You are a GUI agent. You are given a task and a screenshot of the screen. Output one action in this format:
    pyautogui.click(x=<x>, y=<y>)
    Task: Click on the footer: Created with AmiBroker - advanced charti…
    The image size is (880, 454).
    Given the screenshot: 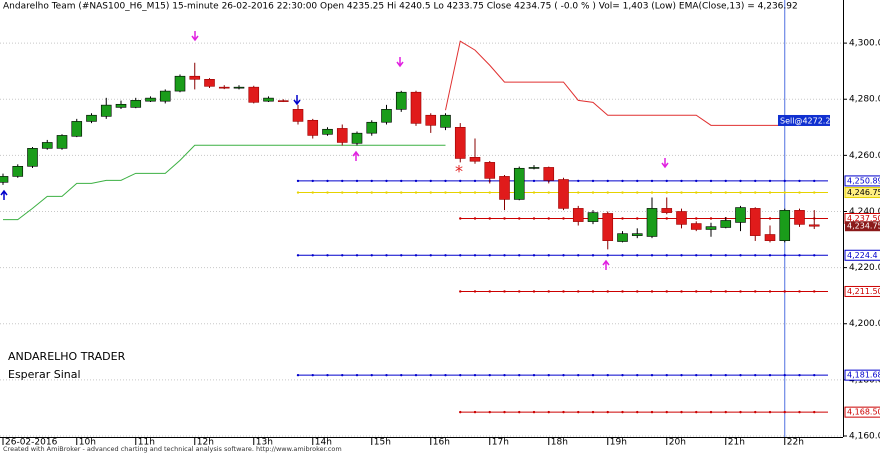 What is the action you would take?
    pyautogui.click(x=172, y=449)
    